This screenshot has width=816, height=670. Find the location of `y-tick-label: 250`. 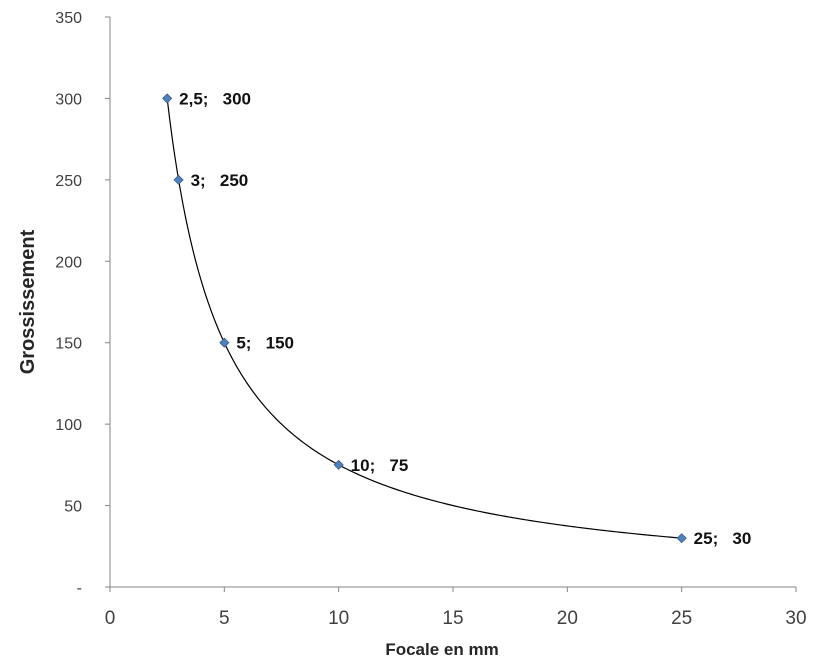

y-tick-label: 250 is located at coordinates (68, 181).